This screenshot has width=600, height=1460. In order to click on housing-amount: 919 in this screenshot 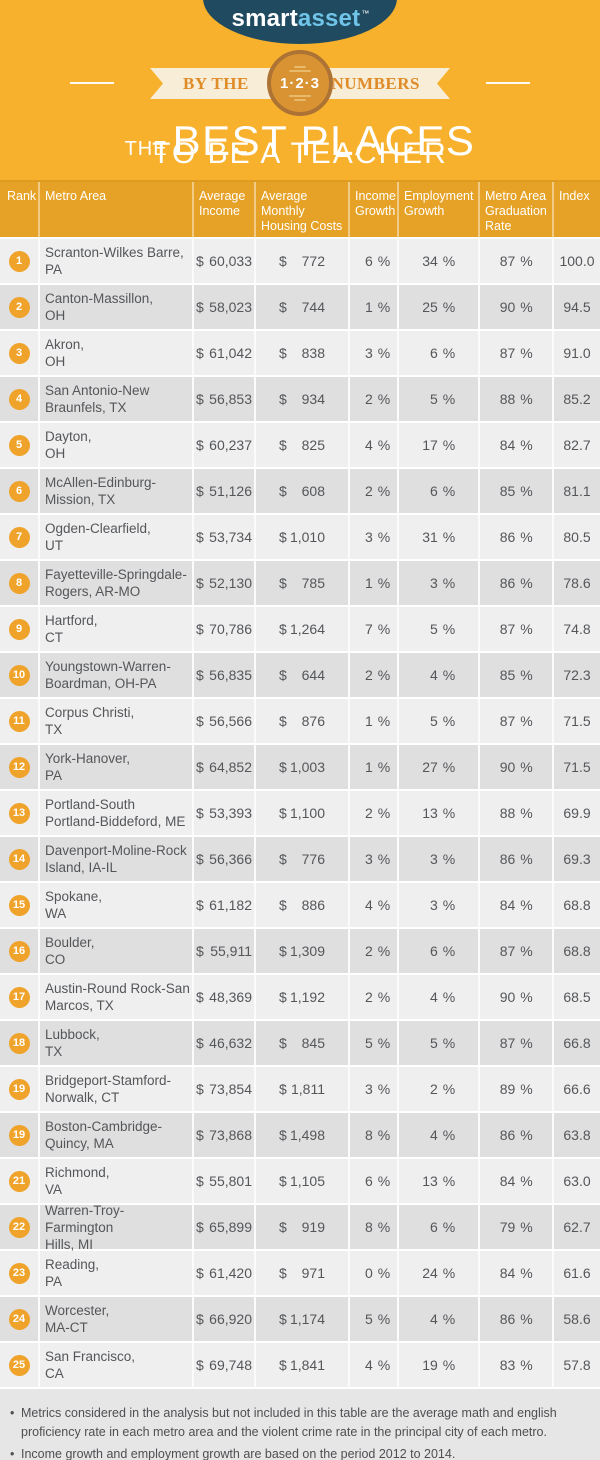, I will do `click(313, 1227)`.